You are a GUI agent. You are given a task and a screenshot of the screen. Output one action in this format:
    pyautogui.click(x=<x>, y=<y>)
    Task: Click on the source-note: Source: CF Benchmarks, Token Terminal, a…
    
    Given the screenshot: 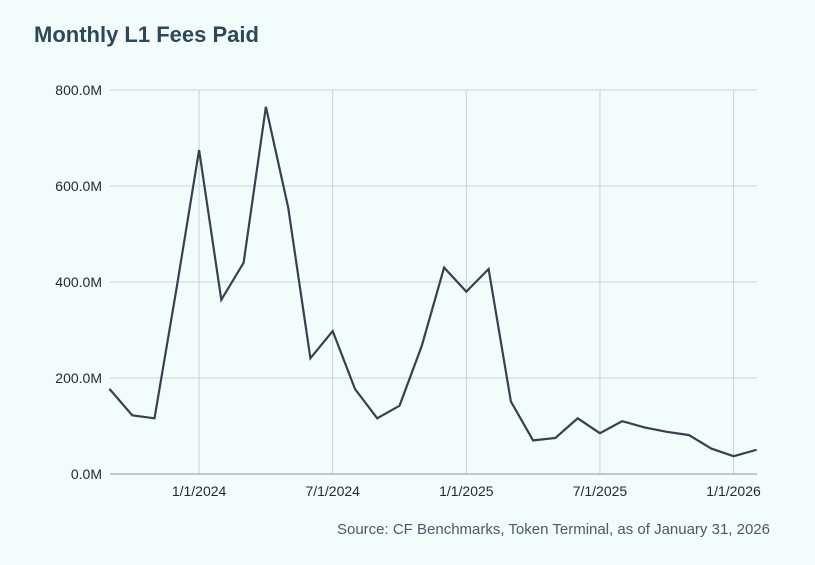 What is the action you would take?
    pyautogui.click(x=553, y=529)
    